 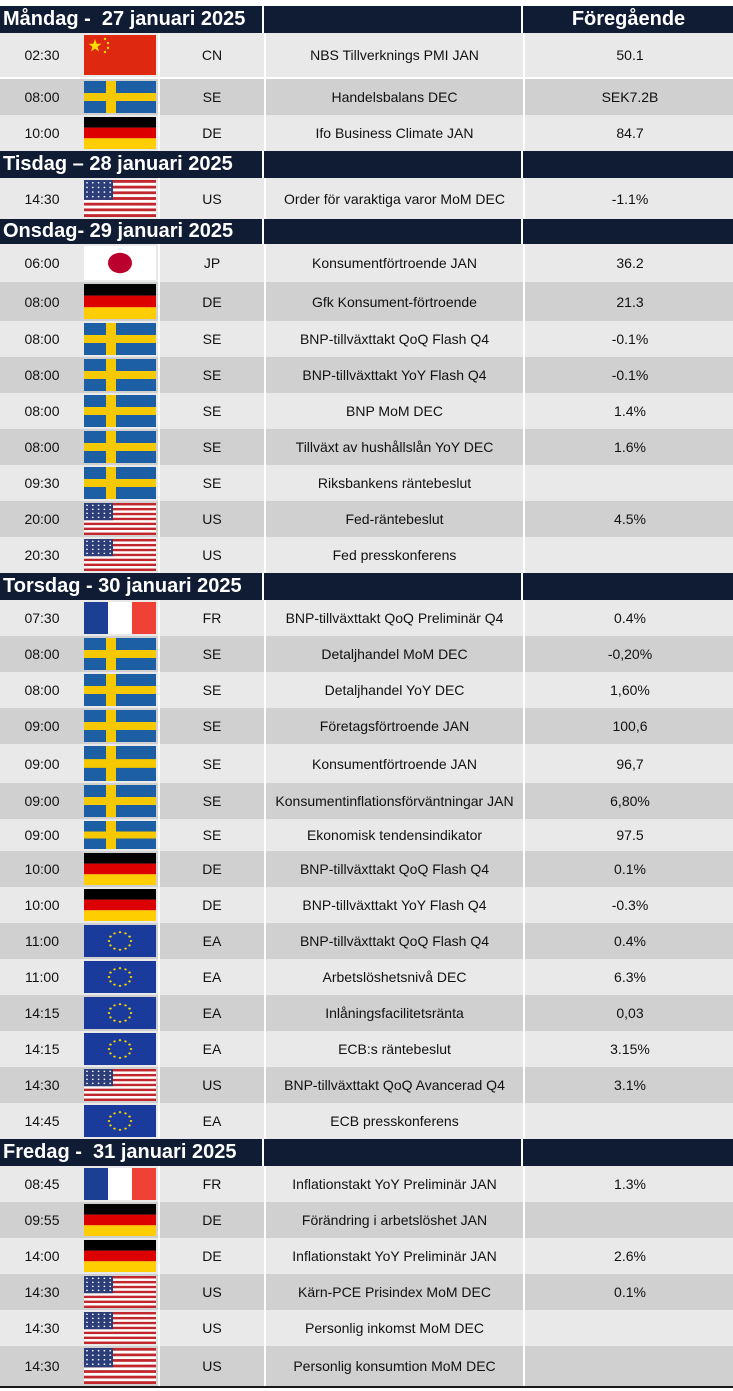 What do you see at coordinates (366, 977) in the screenshot?
I see `event-row: 11:00 EA Arbetslöshetsnivå DEC 6.3%` at bounding box center [366, 977].